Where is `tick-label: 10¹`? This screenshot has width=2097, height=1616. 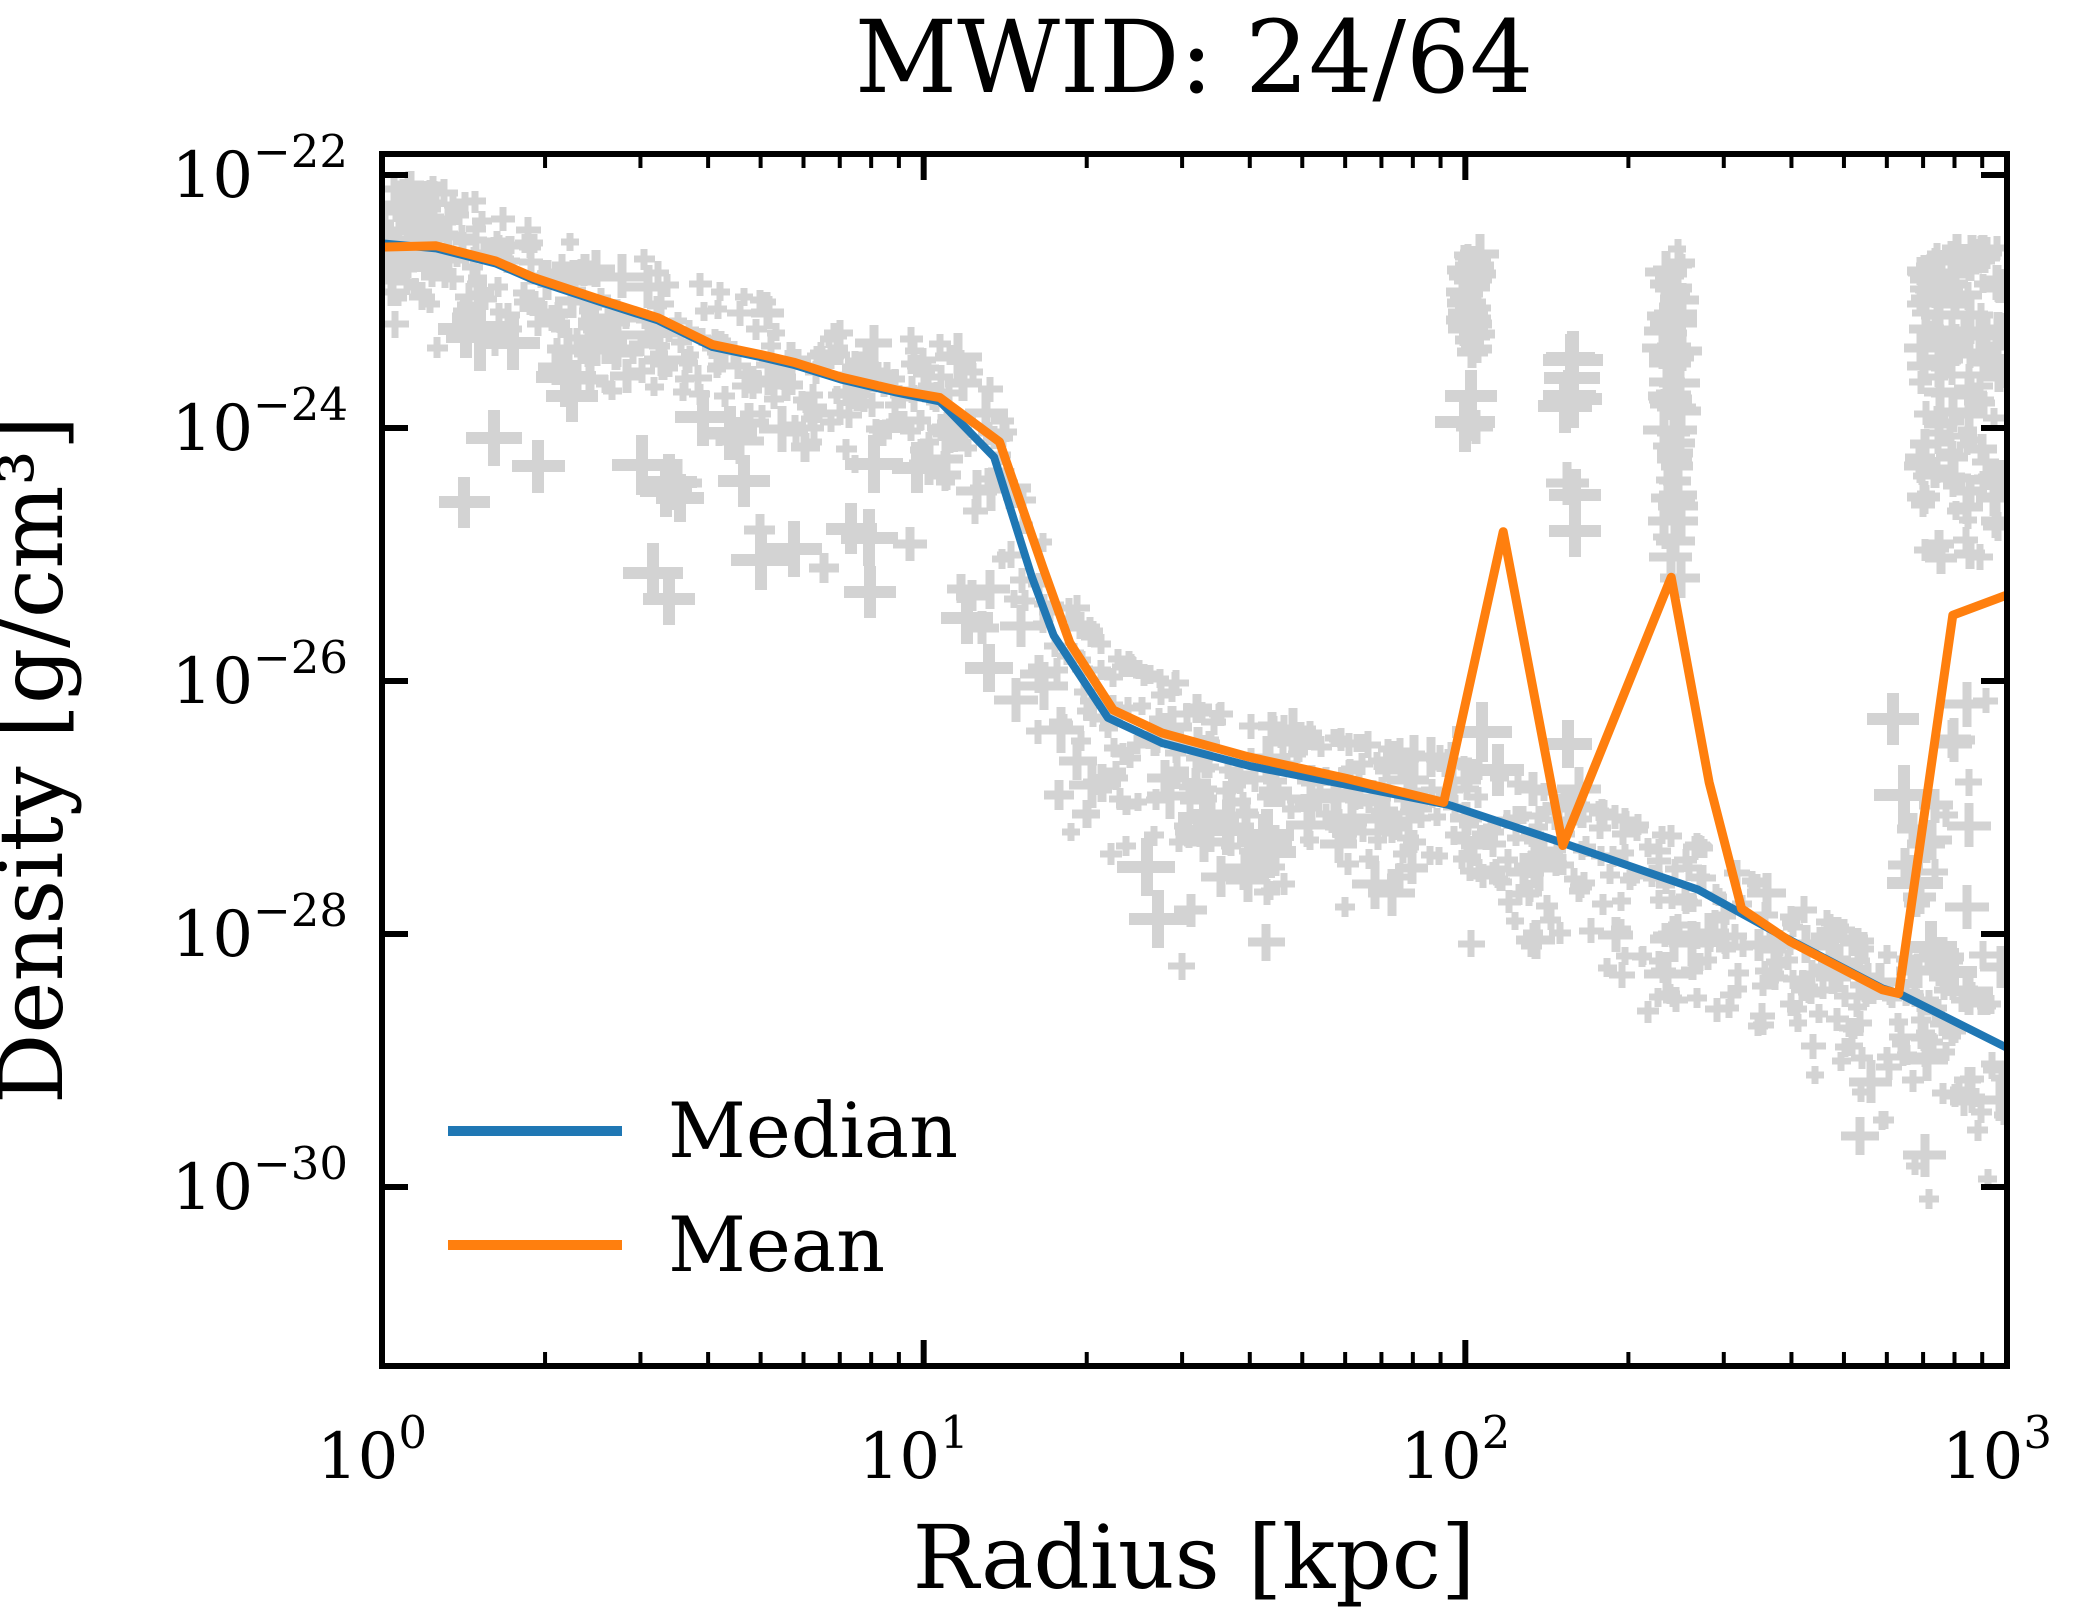 tick-label: 10¹ is located at coordinates (914, 1450).